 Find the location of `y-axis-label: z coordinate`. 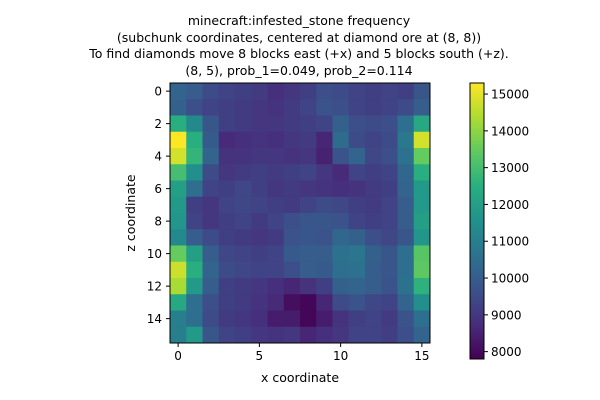

y-axis-label: z coordinate is located at coordinates (130, 213).